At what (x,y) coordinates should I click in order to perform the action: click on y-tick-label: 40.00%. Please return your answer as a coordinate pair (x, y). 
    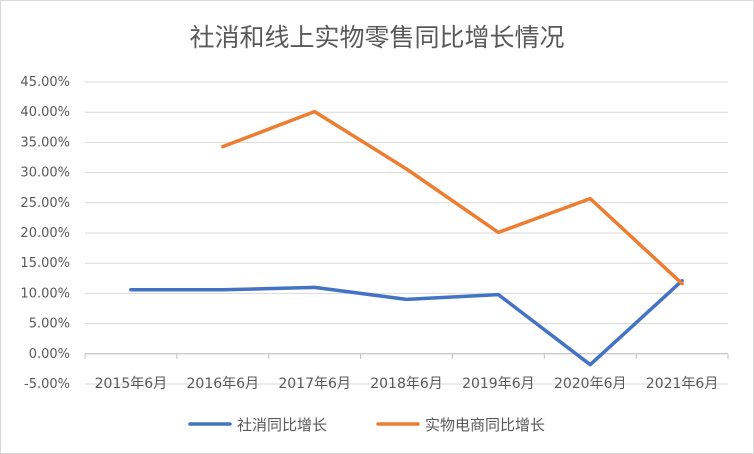
    Looking at the image, I should click on (45, 112).